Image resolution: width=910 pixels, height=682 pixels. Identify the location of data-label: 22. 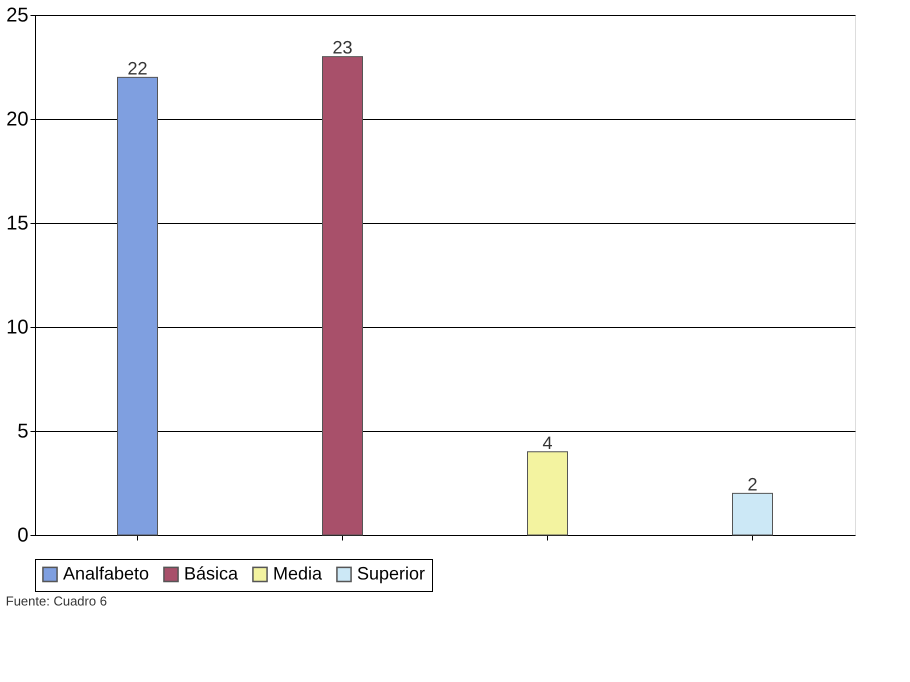
(137, 68).